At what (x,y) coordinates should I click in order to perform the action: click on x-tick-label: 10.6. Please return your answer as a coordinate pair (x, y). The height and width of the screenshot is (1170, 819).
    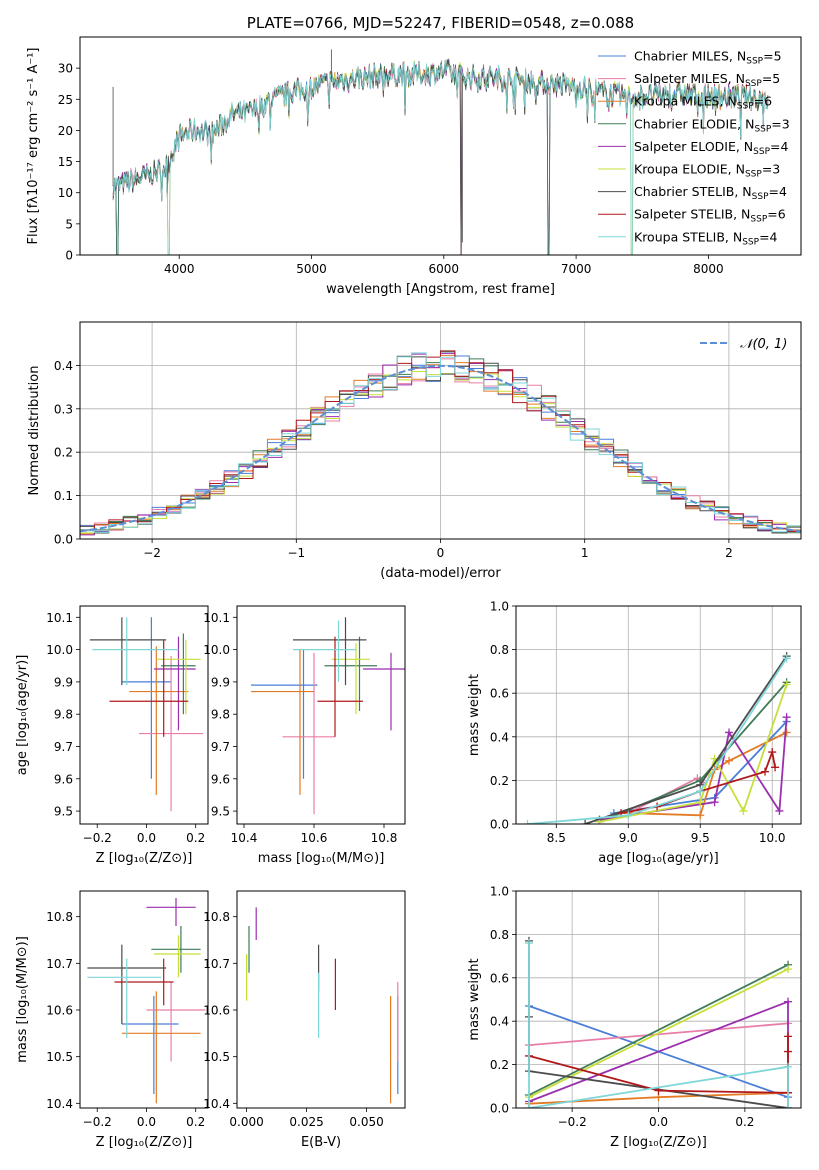
    Looking at the image, I should click on (314, 838).